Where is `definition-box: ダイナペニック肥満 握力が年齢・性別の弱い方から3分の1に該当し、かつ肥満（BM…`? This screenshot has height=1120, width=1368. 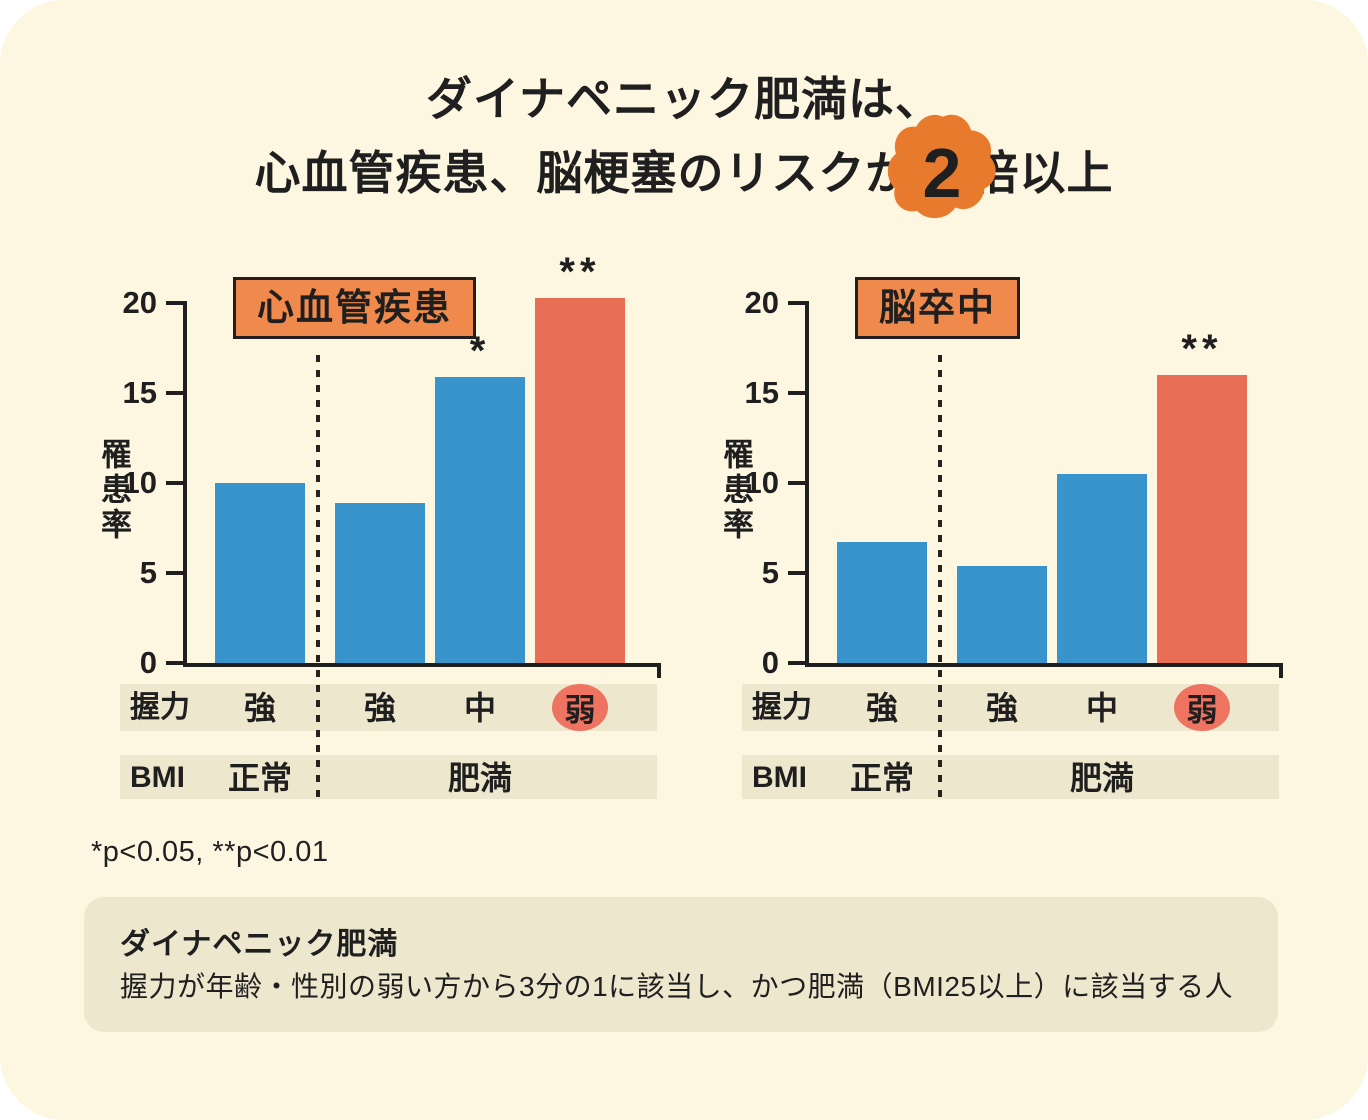 definition-box: ダイナペニック肥満 握力が年齢・性別の弱い方から3分の1に該当し、かつ肥満（BM… is located at coordinates (681, 964).